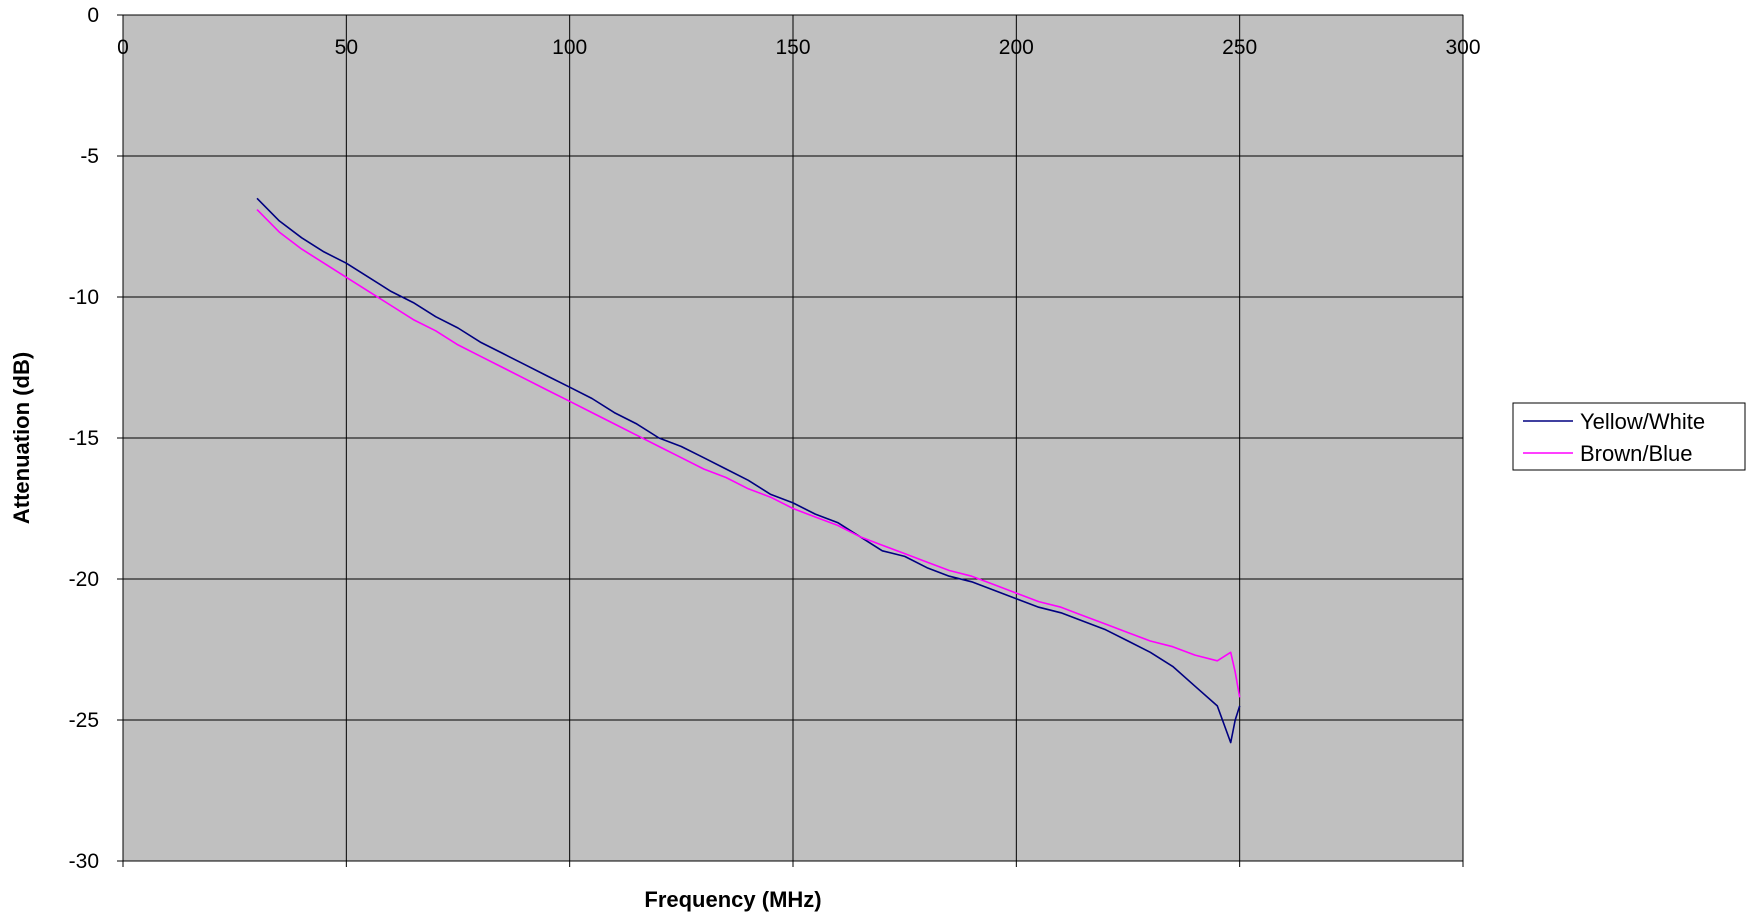 The image size is (1752, 915). Describe the element at coordinates (89, 156) in the screenshot. I see `y-tick-label: -5` at that location.